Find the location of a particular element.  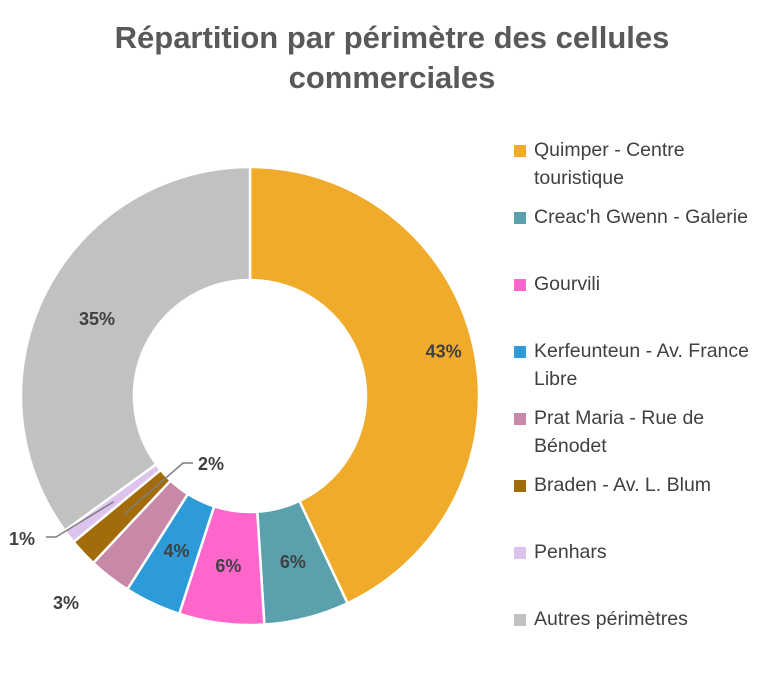

legend-item-autres-perimetres: Autres périmètres is located at coordinates (644, 619).